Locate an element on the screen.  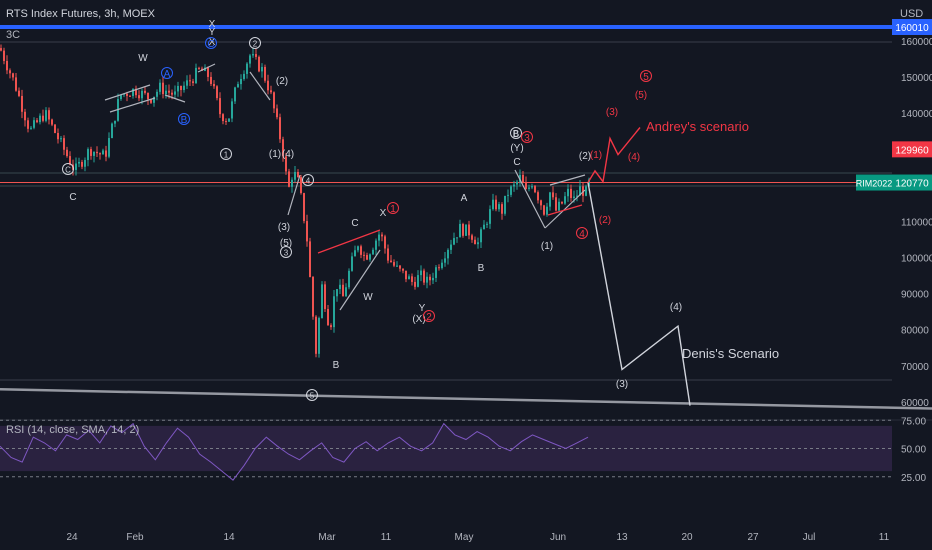
current-price-tag: 120770 is located at coordinates (912, 184).